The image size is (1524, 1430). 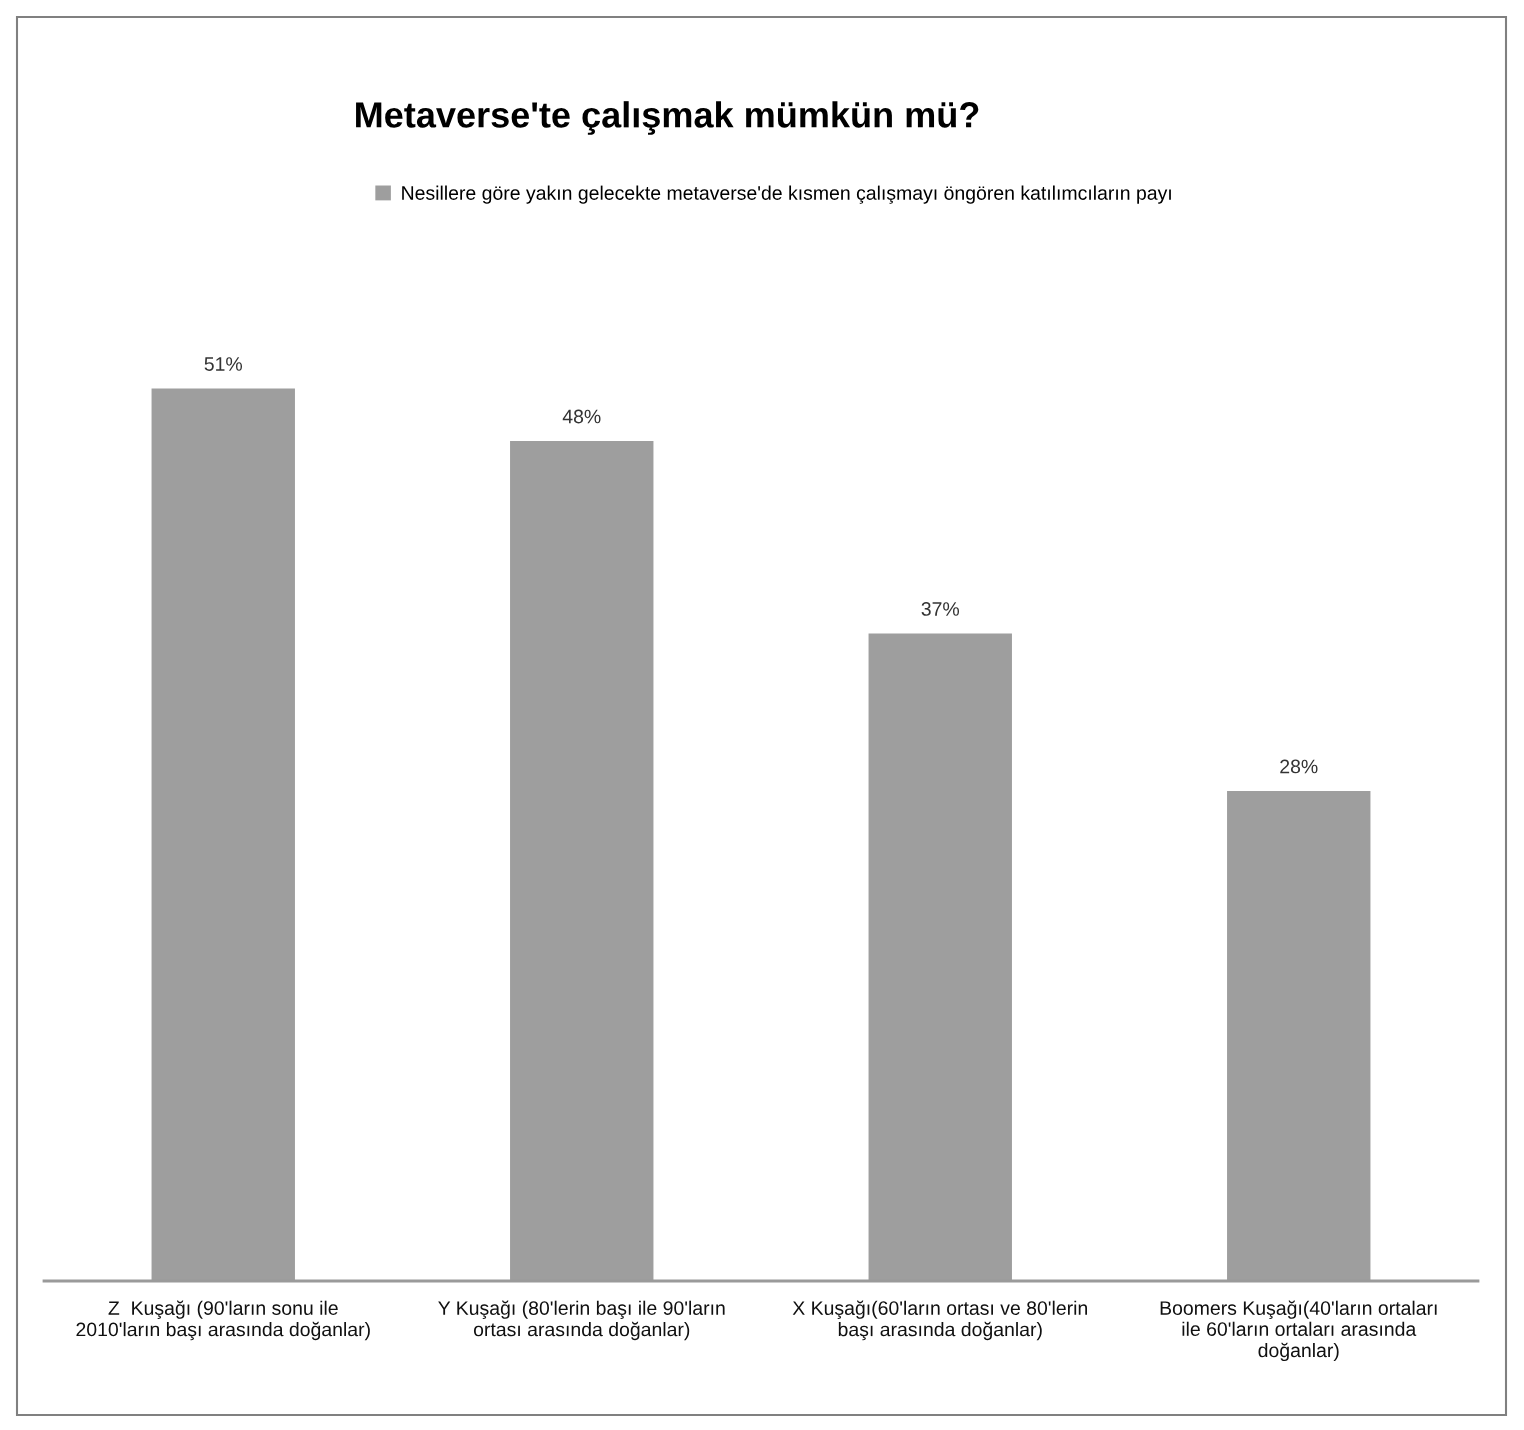 I want to click on data-label: 37%, so click(x=940, y=609).